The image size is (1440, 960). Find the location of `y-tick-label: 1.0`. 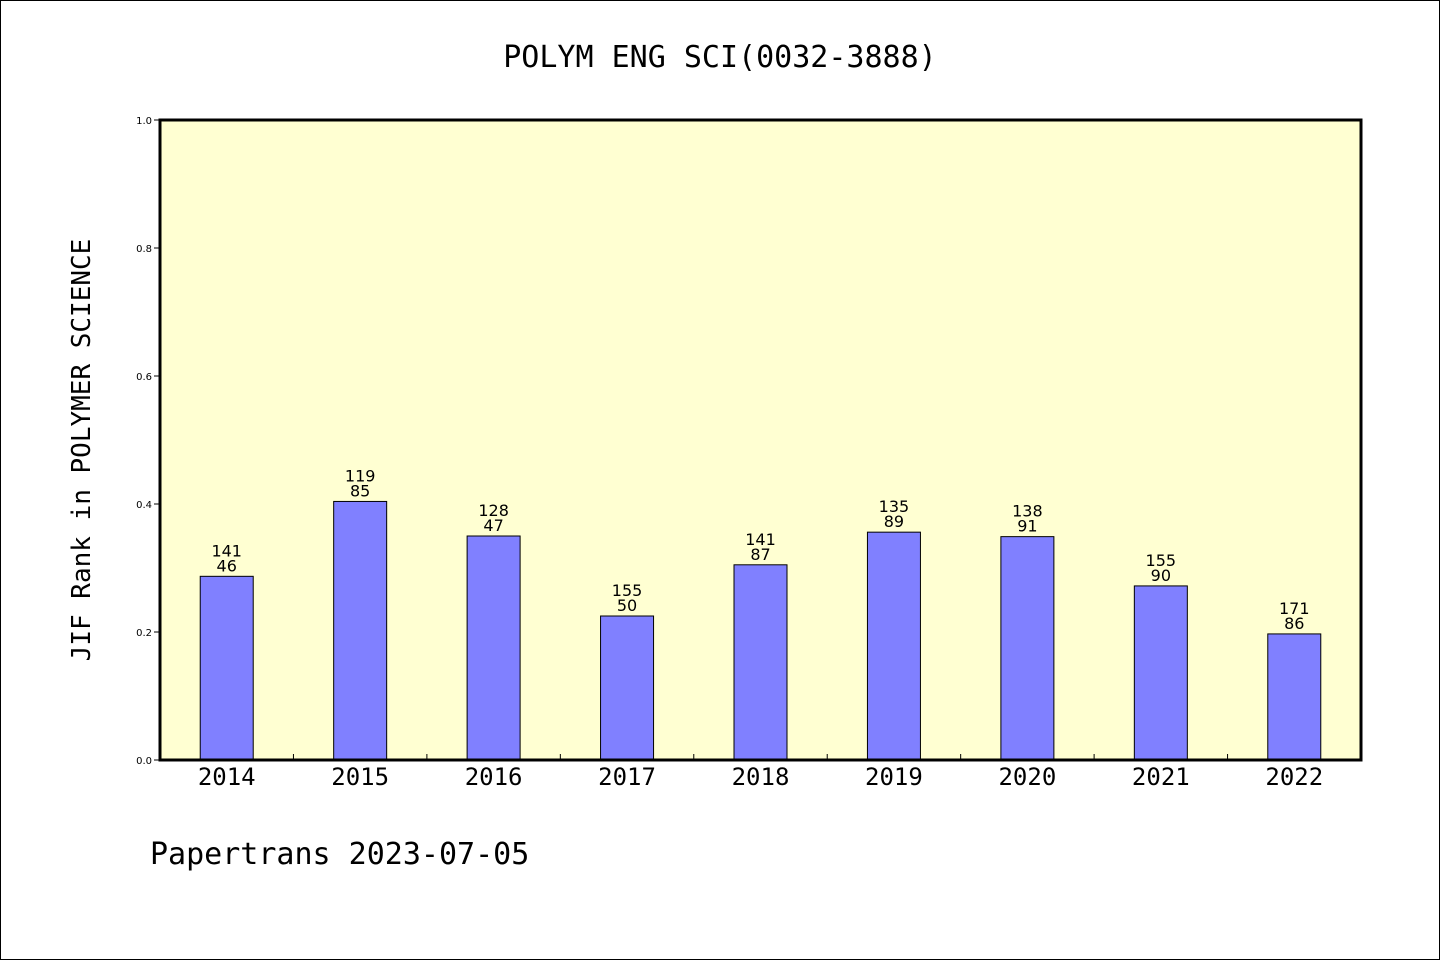

y-tick-label: 1.0 is located at coordinates (144, 121).